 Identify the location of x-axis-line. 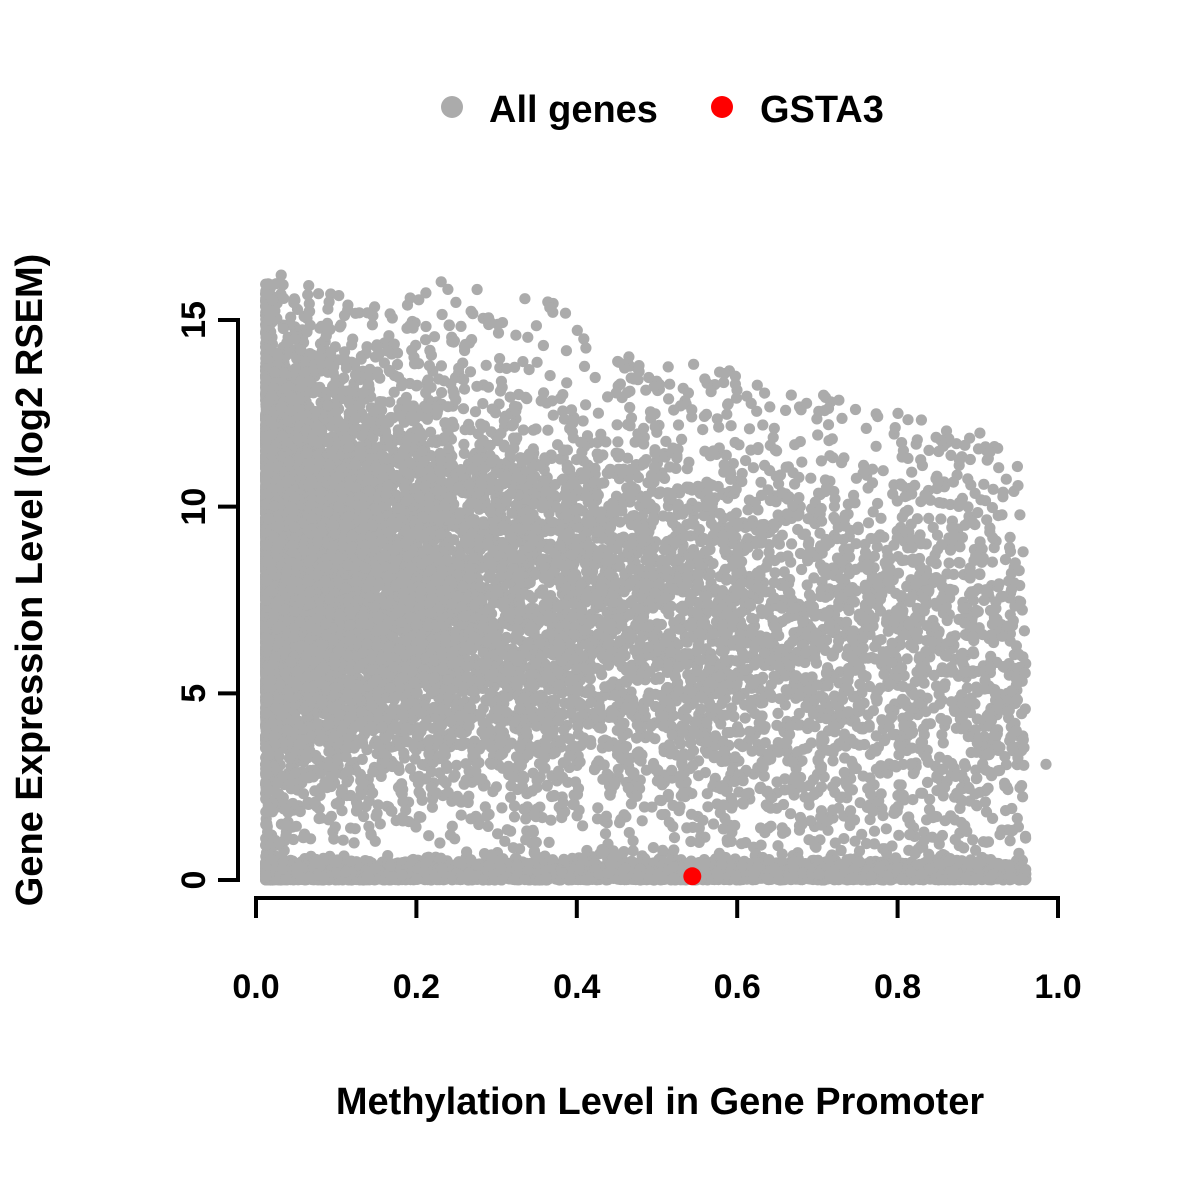
(657, 907).